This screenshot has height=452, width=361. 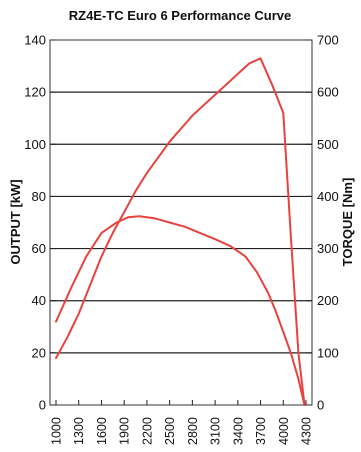 I want to click on x-tick-label: 1000, so click(x=57, y=431).